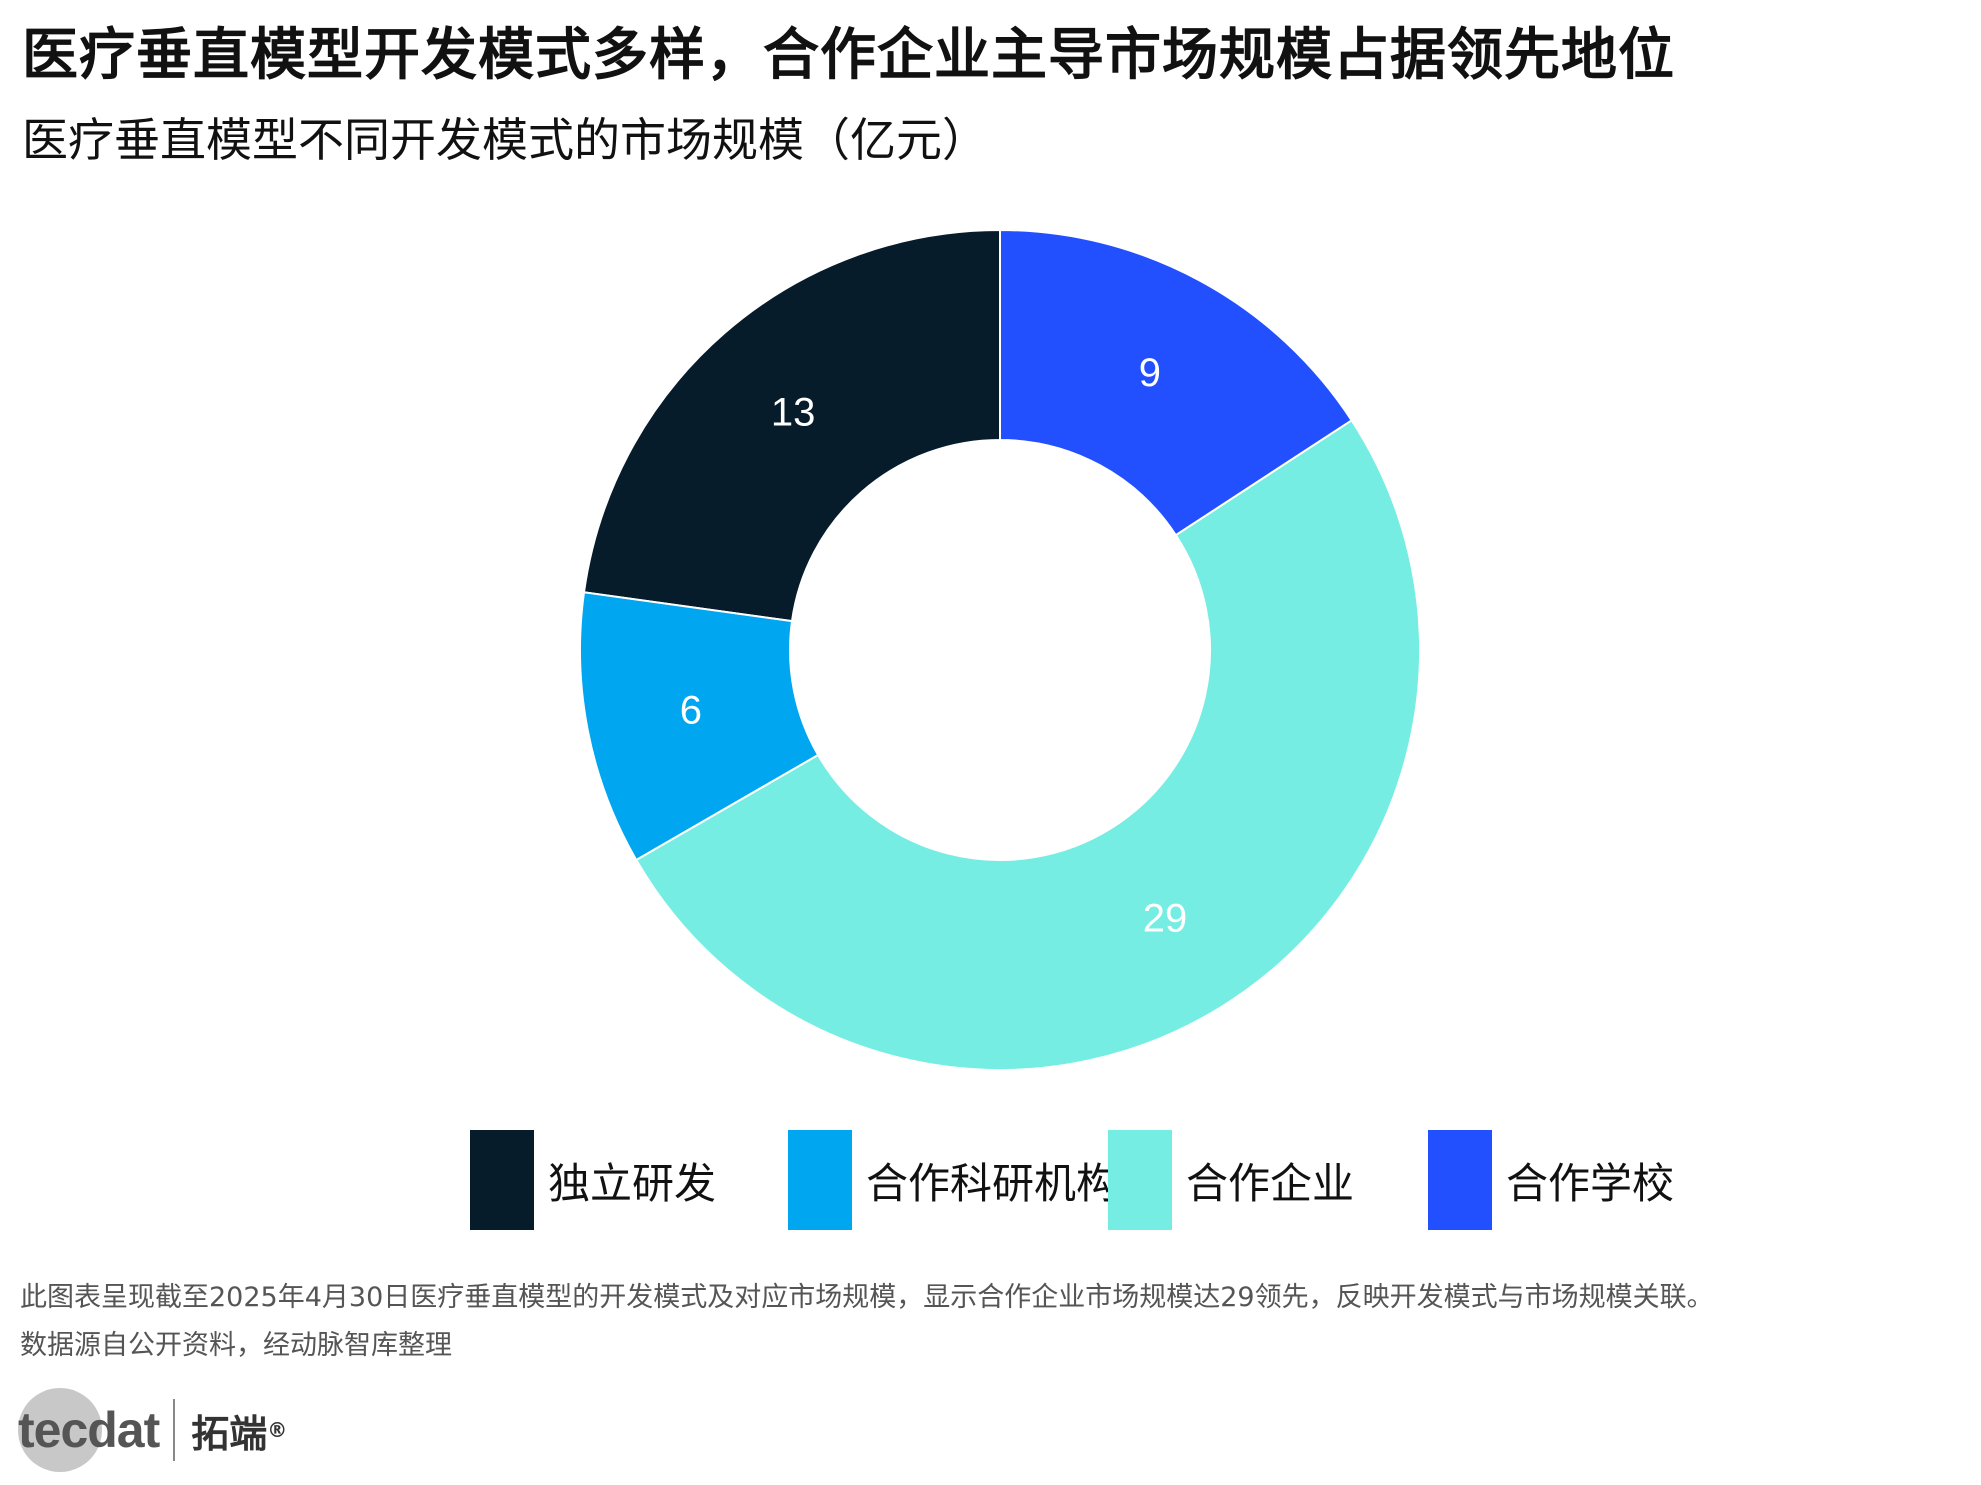 This screenshot has width=1981, height=1485. I want to click on legend-swatch-enterprise, so click(1140, 1180).